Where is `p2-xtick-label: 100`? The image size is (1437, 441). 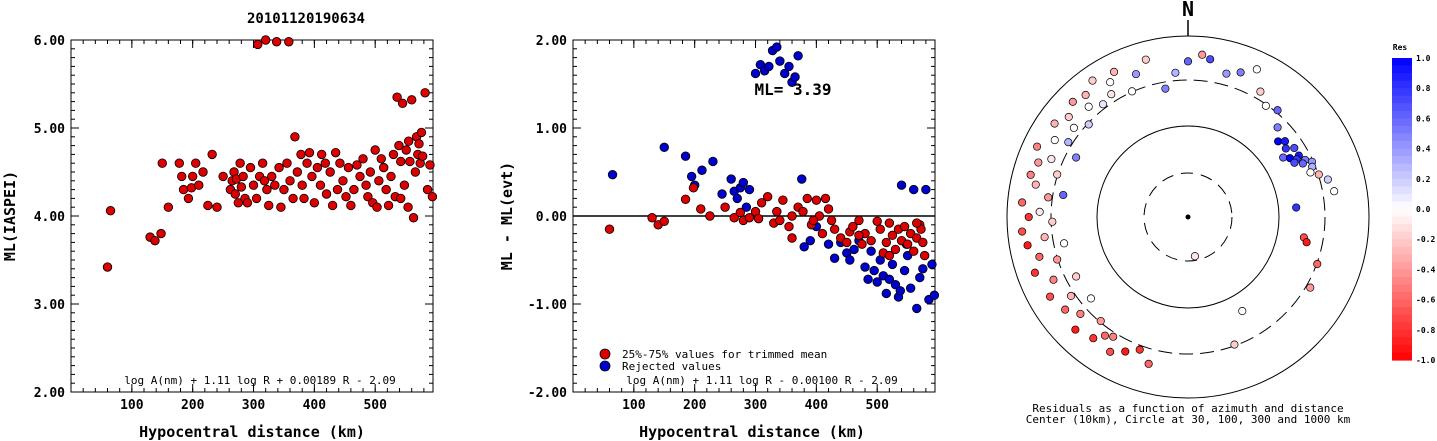
p2-xtick-label: 100 is located at coordinates (634, 405).